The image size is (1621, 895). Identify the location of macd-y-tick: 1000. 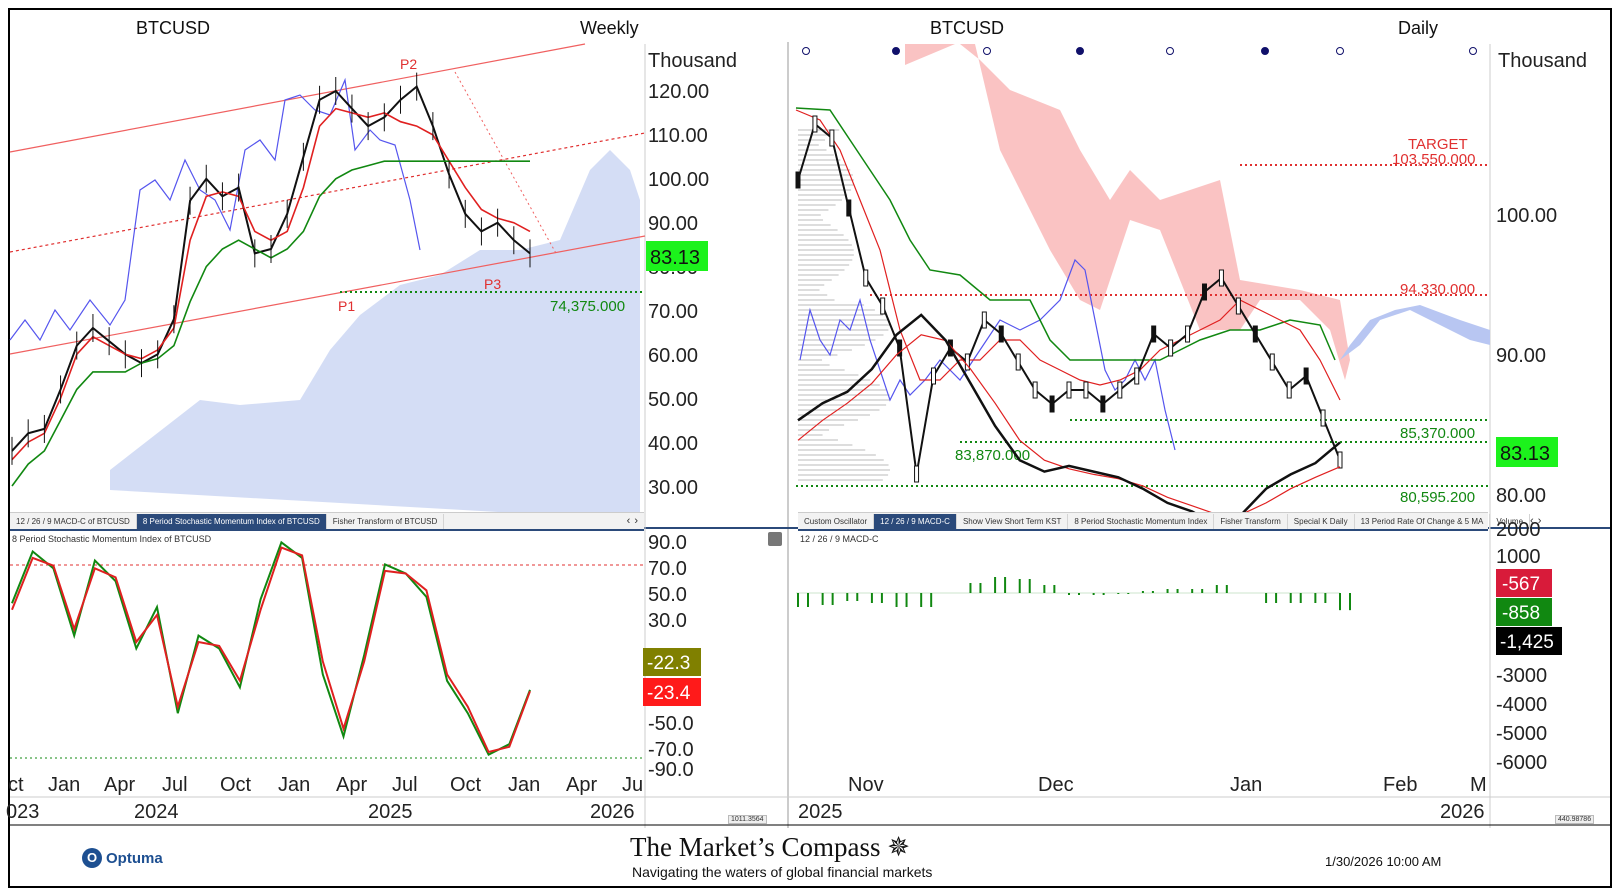
(1518, 557).